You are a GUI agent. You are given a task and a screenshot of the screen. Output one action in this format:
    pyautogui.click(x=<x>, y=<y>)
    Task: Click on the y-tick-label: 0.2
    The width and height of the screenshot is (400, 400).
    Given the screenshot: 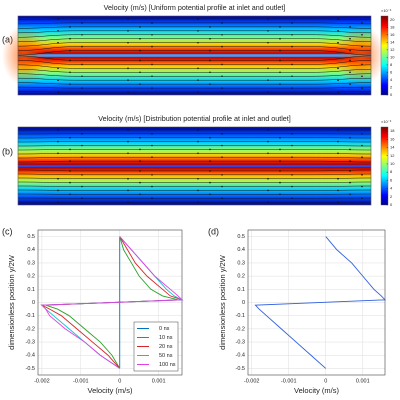 What is the action you would take?
    pyautogui.click(x=241, y=277)
    